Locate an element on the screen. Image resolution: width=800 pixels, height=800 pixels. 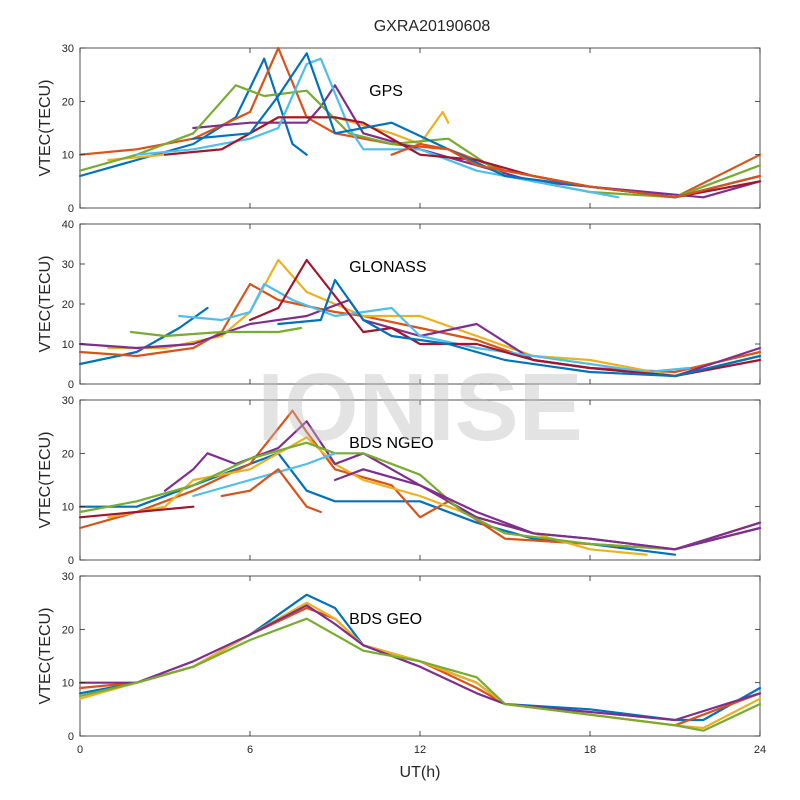
watermark: IONISE is located at coordinates (419, 407).